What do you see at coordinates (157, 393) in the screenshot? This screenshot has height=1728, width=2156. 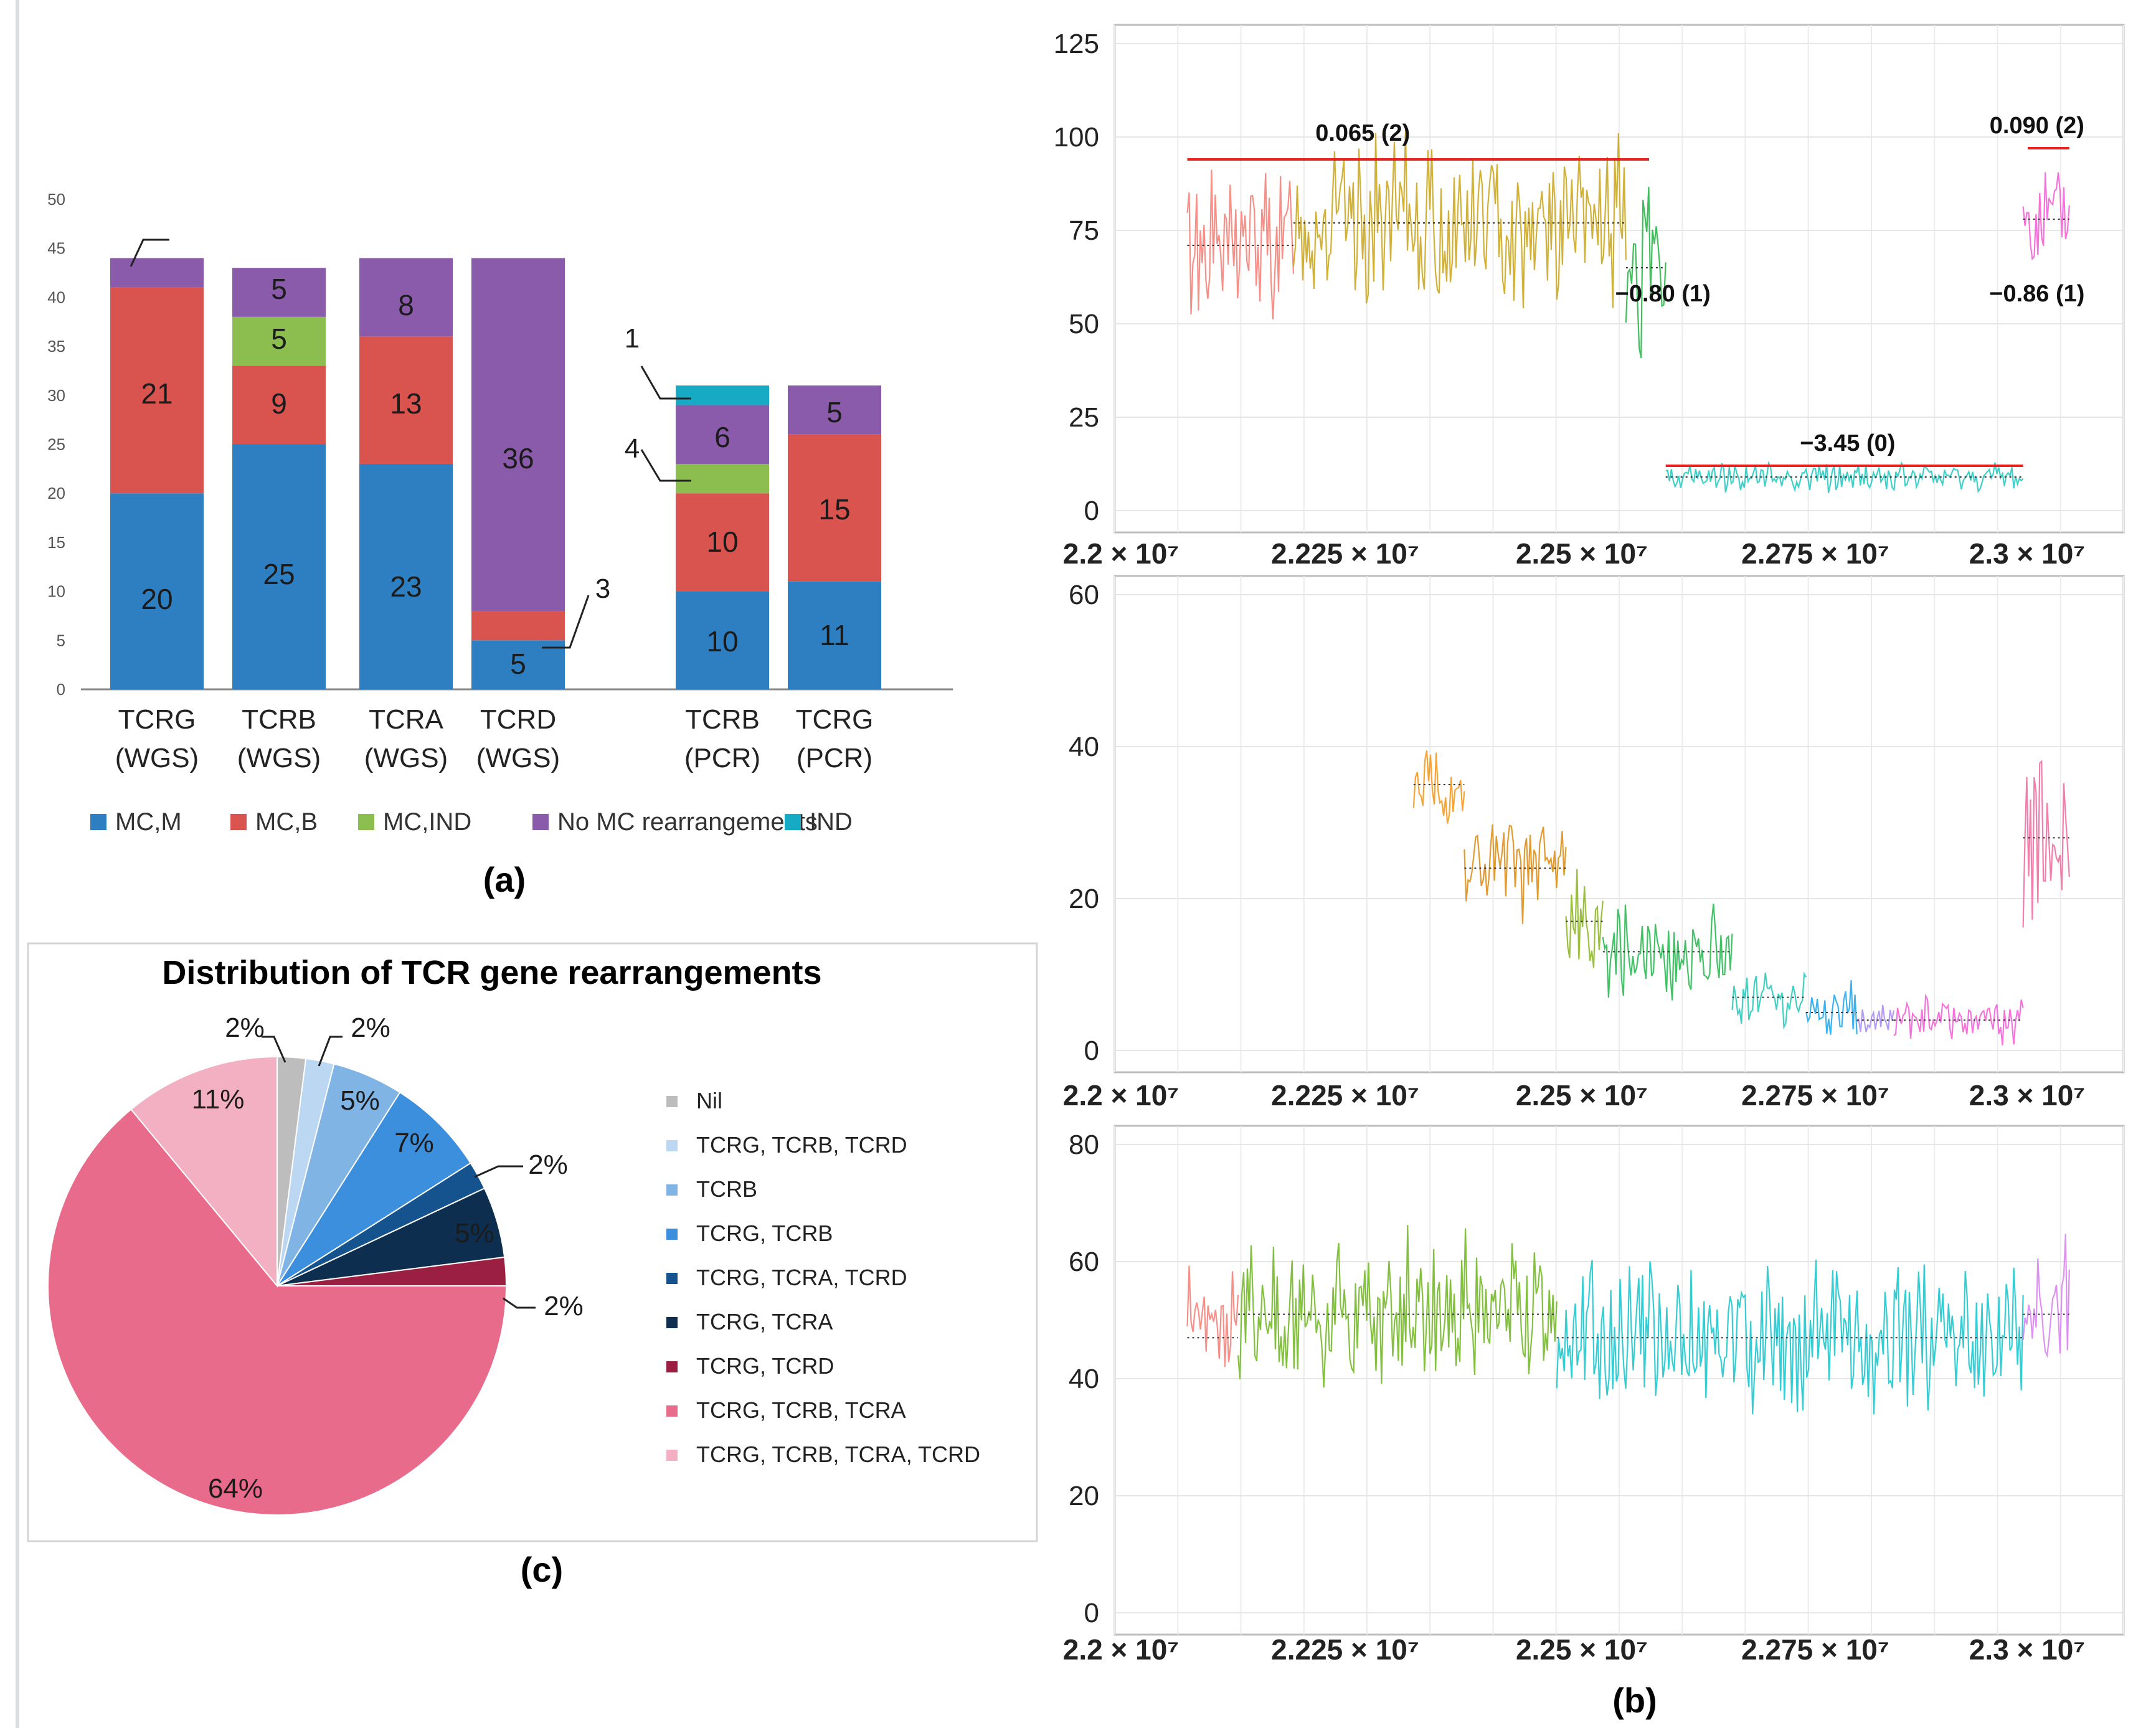 I see `segment-label: 21` at bounding box center [157, 393].